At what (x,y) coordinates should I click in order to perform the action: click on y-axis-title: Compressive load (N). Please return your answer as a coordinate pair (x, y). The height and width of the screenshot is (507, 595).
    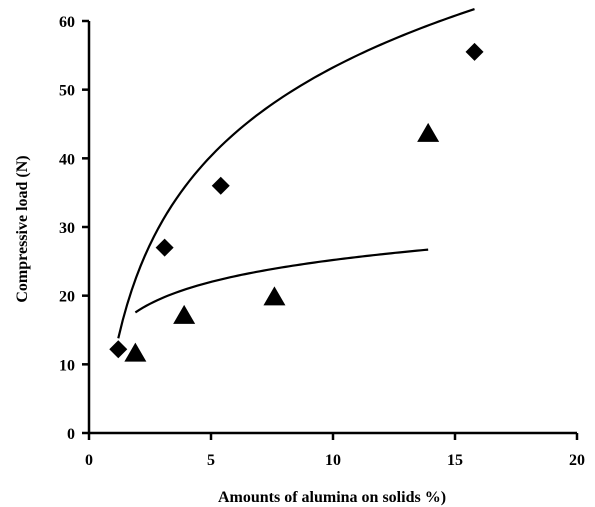
    Looking at the image, I should click on (22, 228).